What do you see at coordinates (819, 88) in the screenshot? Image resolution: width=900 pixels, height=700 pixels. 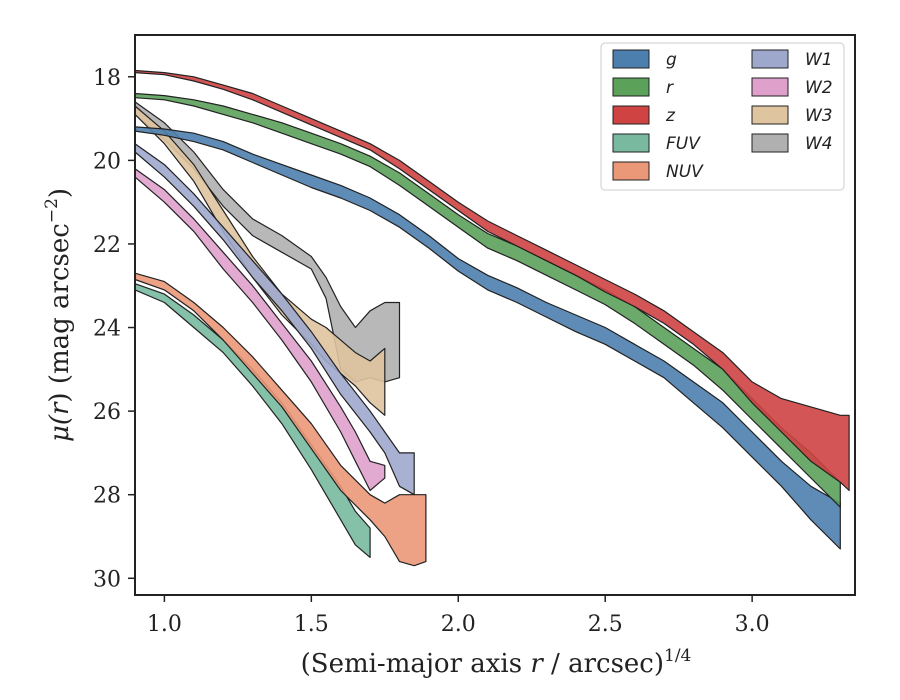 I see `legend-label-w2: W2` at bounding box center [819, 88].